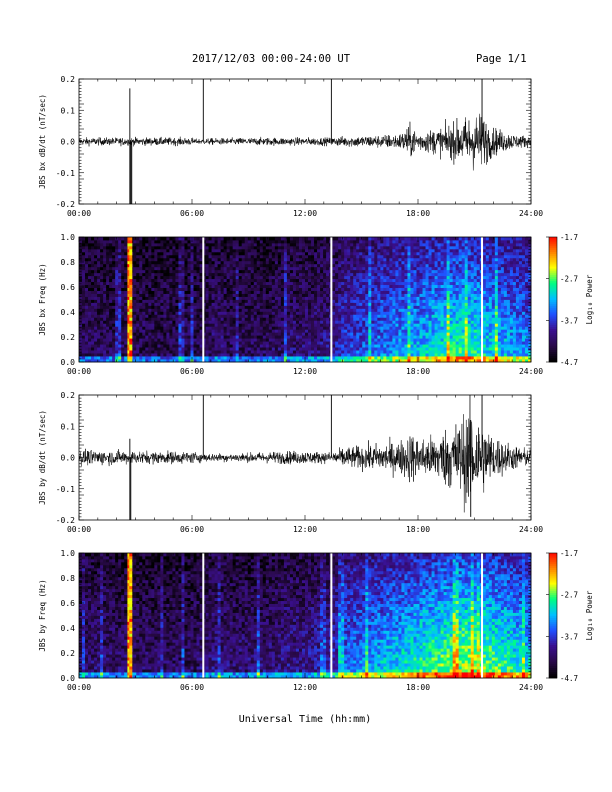  I want to click on y-tick-label: -0.1, so click(65, 173).